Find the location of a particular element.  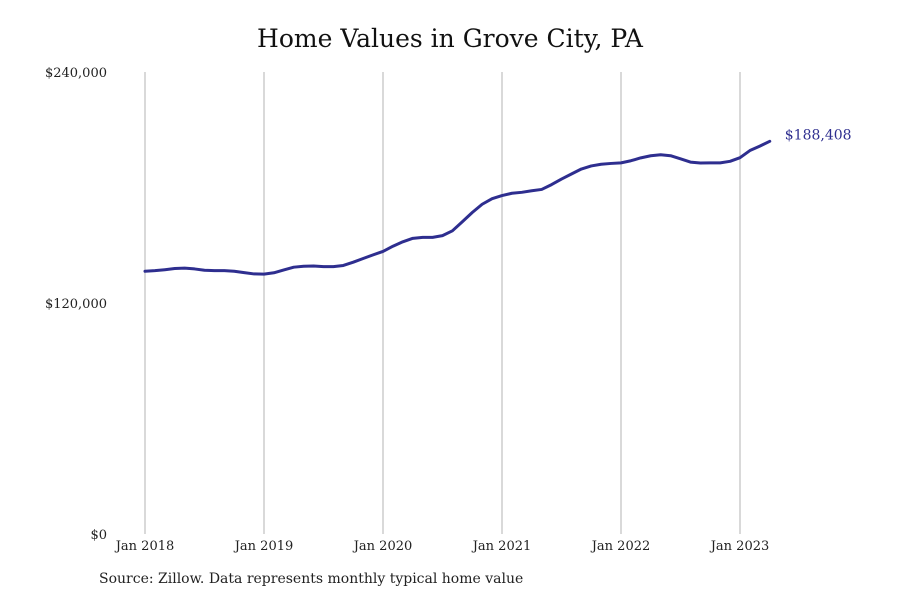

x-tick-label: Jan 2020 is located at coordinates (382, 546).